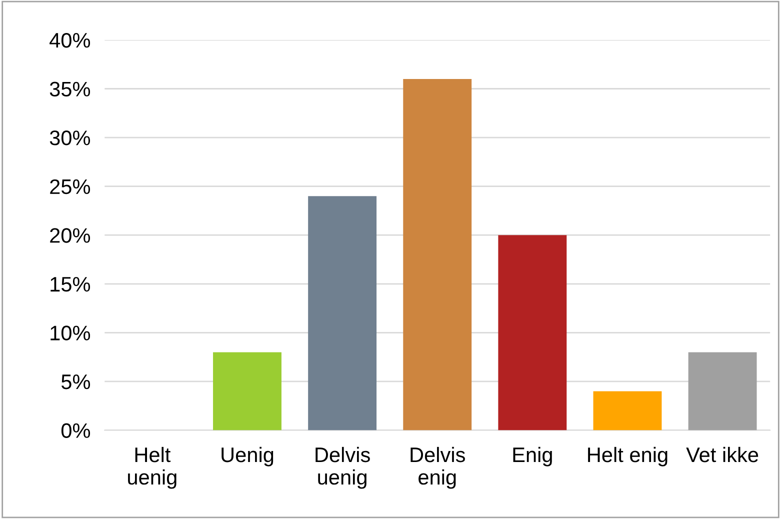 Image resolution: width=781 pixels, height=519 pixels. Describe the element at coordinates (70, 186) in the screenshot. I see `y-tick-label: 25%` at that location.